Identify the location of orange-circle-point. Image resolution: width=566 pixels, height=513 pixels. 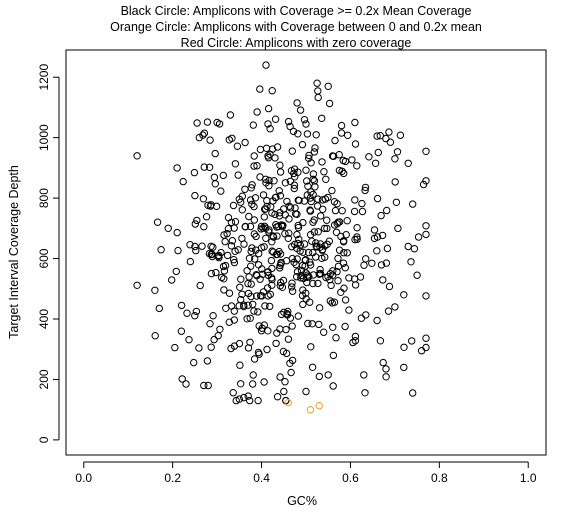
(310, 410).